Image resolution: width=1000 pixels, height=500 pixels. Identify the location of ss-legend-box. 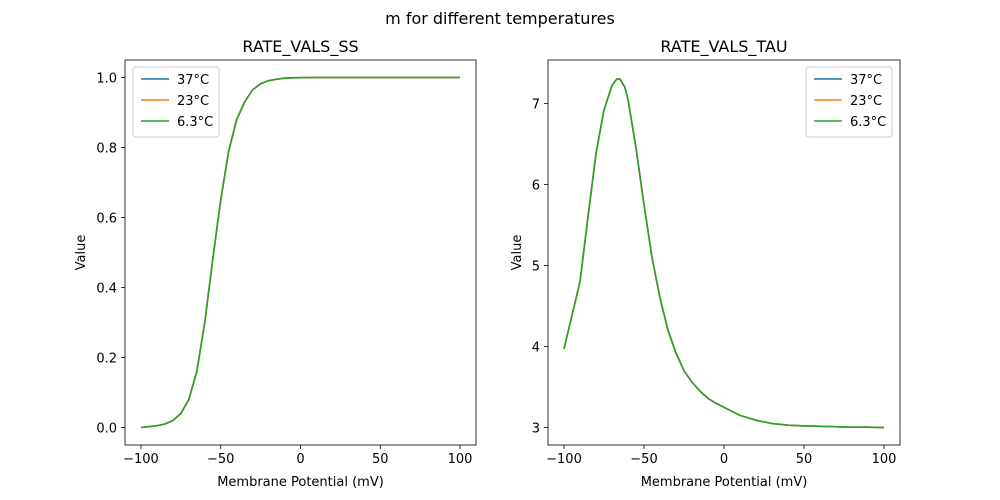
(176, 102).